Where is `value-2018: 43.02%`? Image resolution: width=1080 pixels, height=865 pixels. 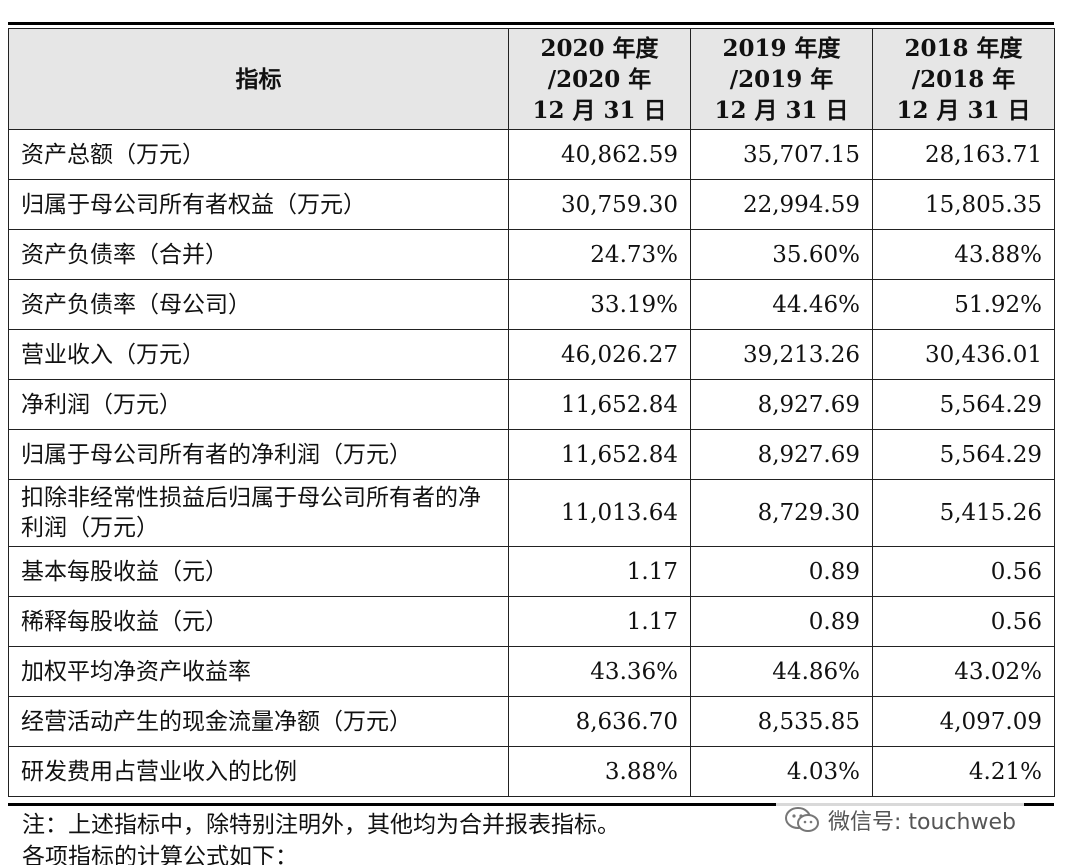 value-2018: 43.02% is located at coordinates (963, 671).